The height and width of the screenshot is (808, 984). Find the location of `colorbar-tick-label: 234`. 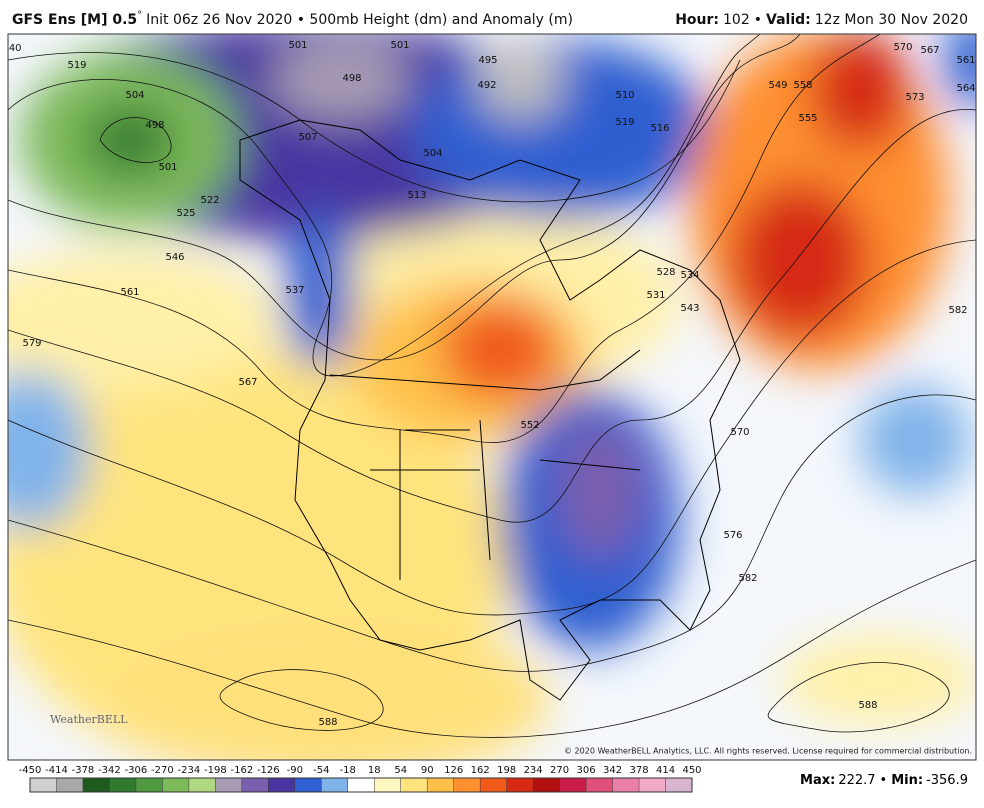

colorbar-tick-label: 234 is located at coordinates (533, 770).